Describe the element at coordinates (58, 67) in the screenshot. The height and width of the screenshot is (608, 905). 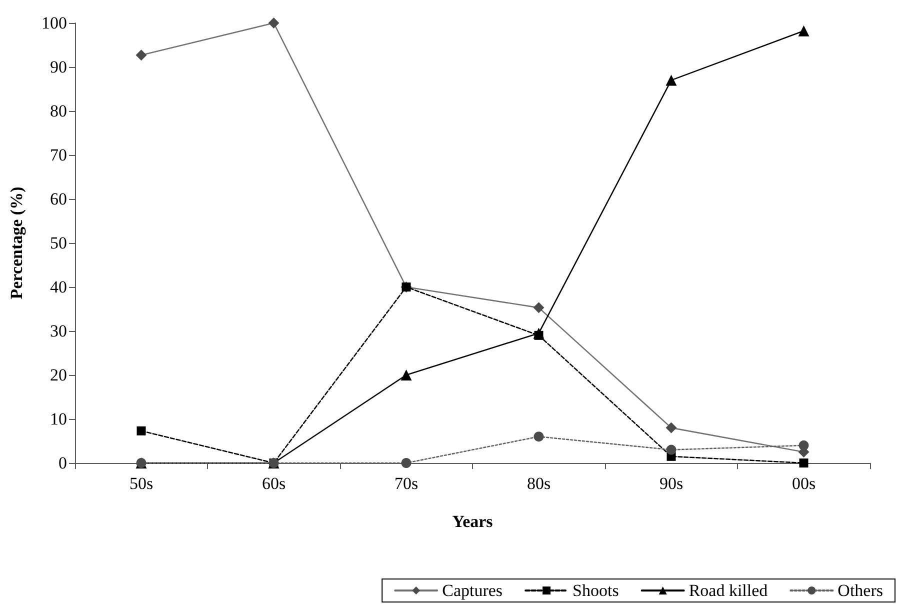
I see `y-tick-label: 90` at that location.